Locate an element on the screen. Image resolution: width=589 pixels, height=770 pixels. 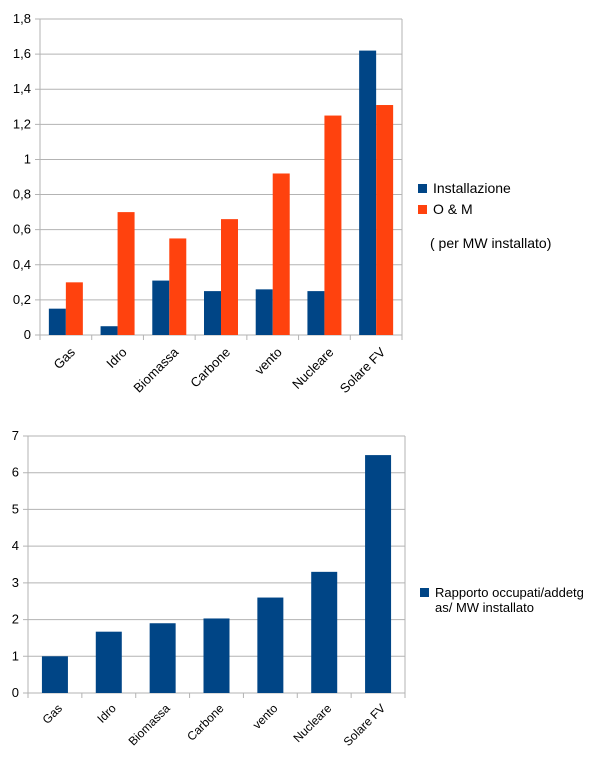
y-tick-label: 0,6 is located at coordinates (22, 229).